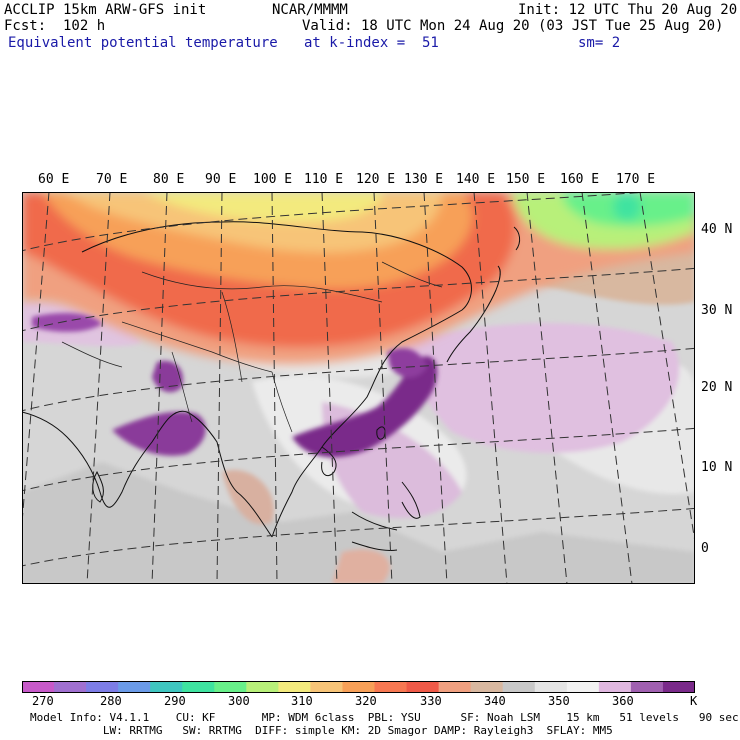 This screenshot has width=740, height=740. Describe the element at coordinates (310, 10) in the screenshot. I see `center-label: NCAR/MMMM` at that location.